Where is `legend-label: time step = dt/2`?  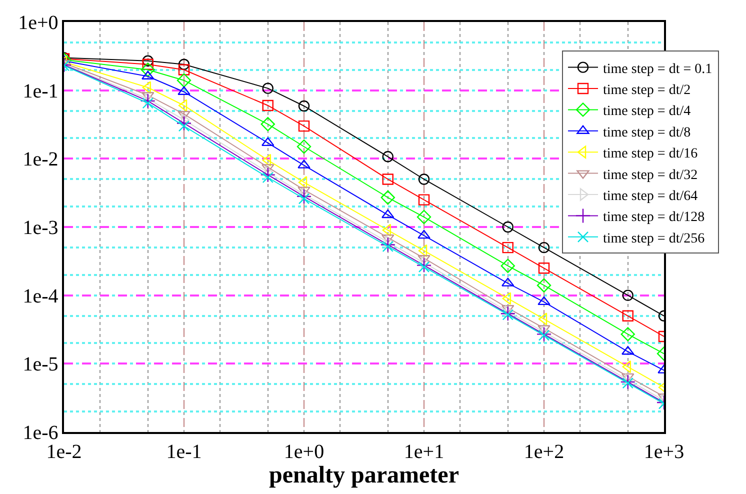
legend-label: time step = dt/2 is located at coordinates (647, 90).